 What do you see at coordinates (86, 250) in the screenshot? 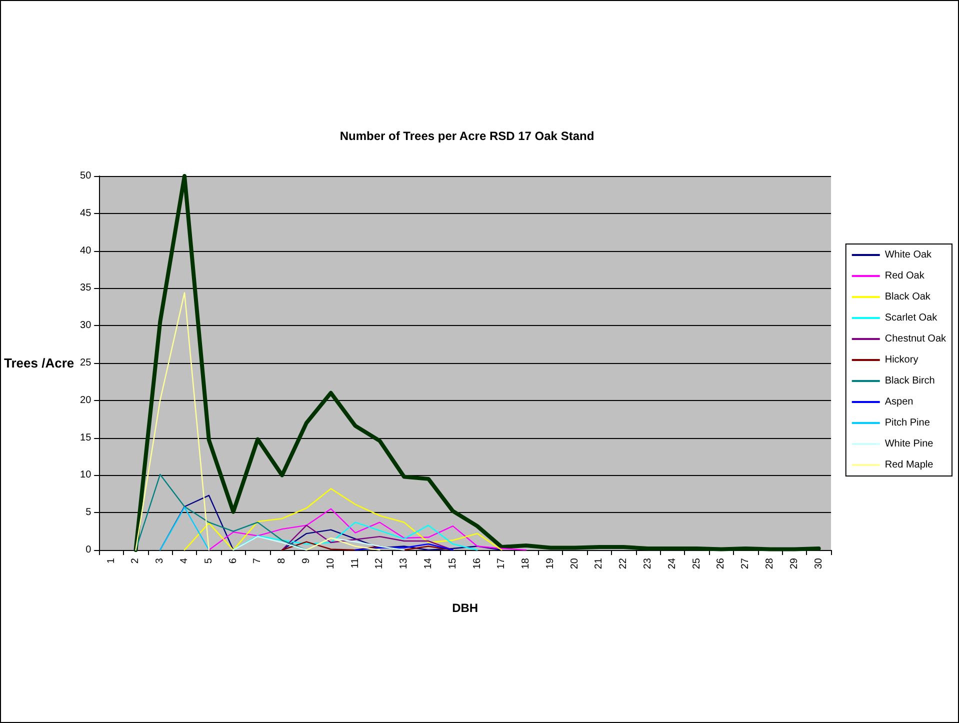
I see `y-tick-label: 40` at bounding box center [86, 250].